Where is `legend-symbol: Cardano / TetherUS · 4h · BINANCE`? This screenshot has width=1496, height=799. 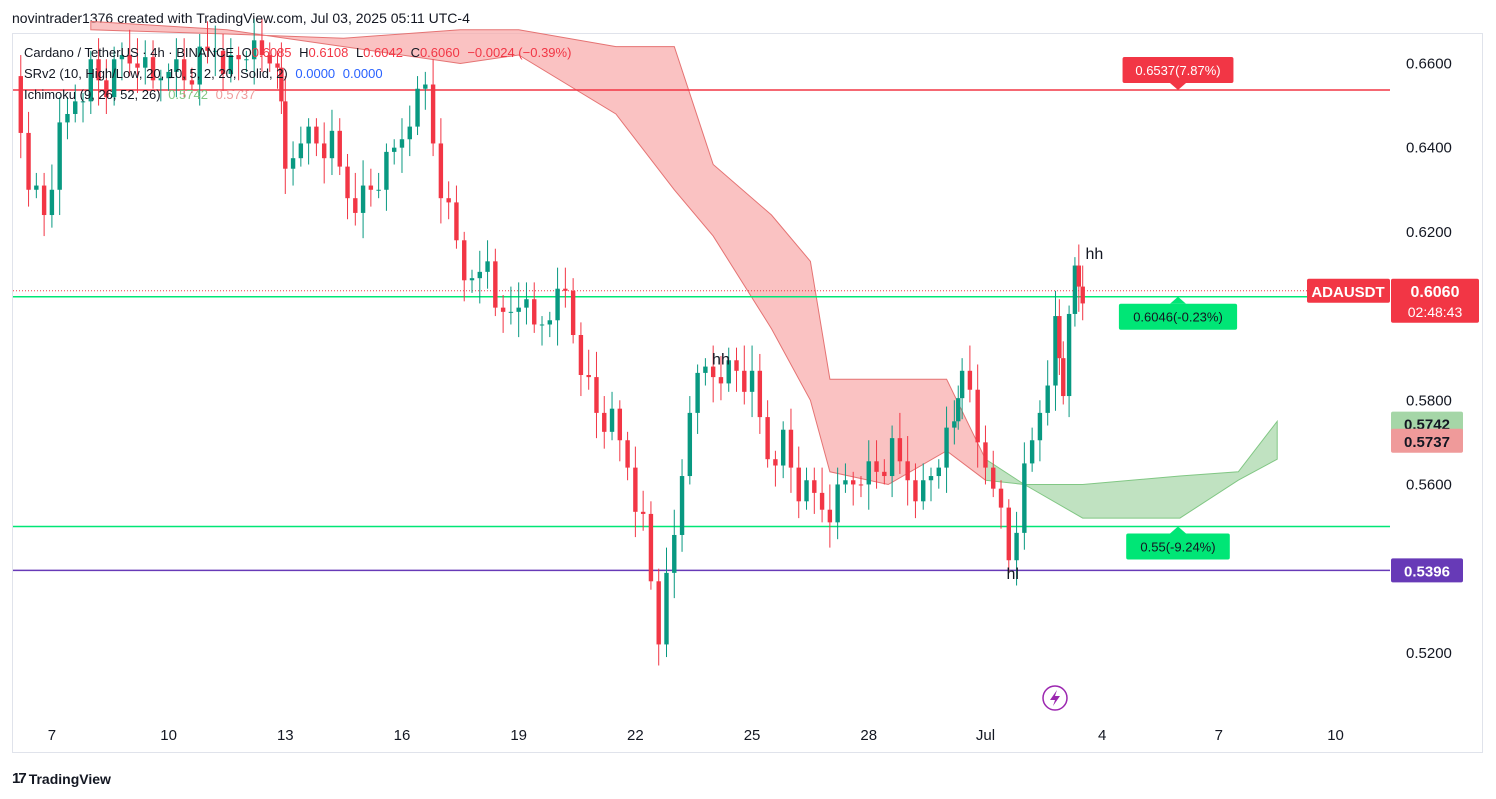 legend-symbol: Cardano / TetherUS · 4h · BINANCE is located at coordinates (129, 52).